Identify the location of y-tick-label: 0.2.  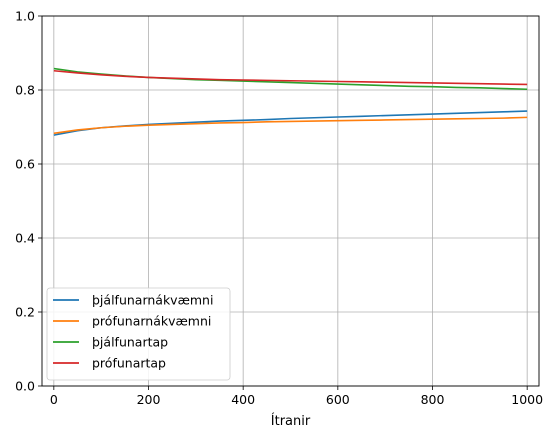
(25, 312).